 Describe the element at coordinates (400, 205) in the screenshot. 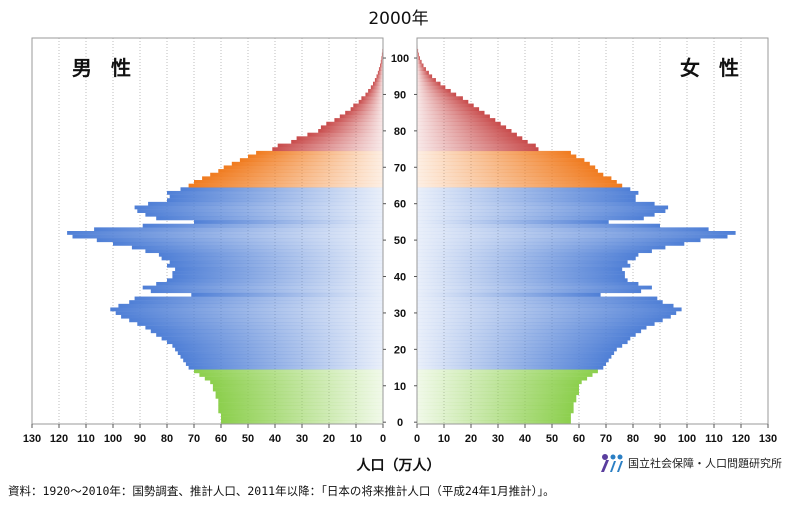

I see `age-tick-label: 60` at that location.